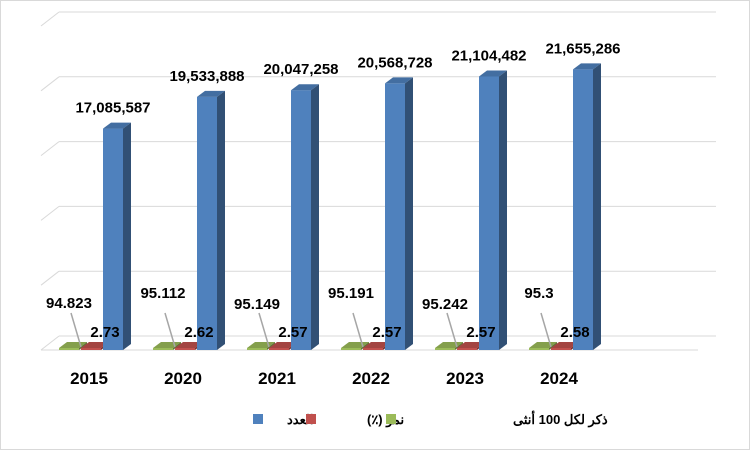  Describe the element at coordinates (493, 73) in the screenshot. I see `bar-top-series-3-2023` at that location.